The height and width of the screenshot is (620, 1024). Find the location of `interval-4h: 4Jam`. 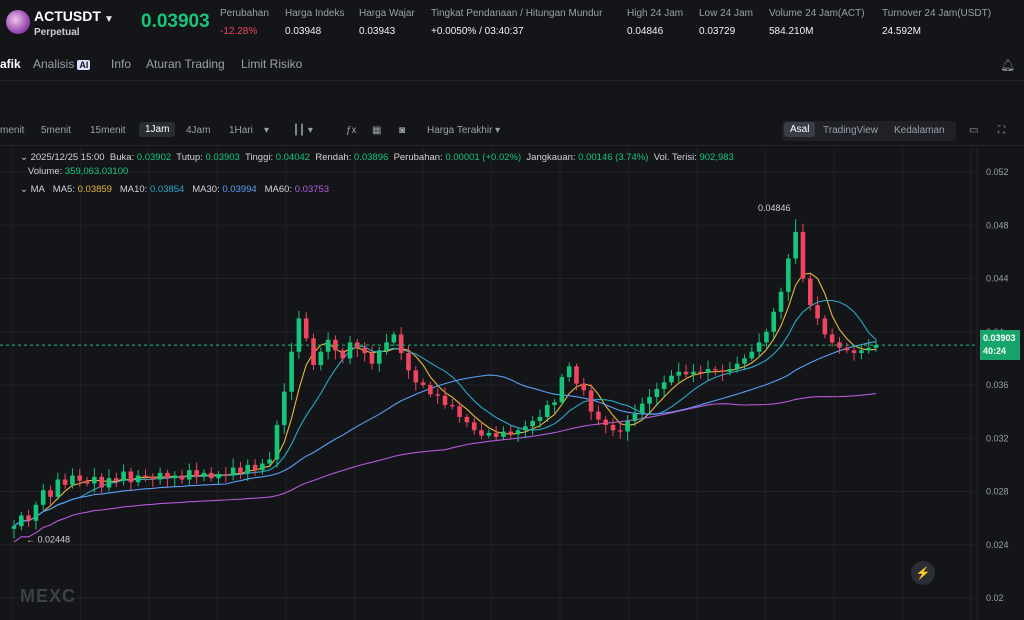

interval-4h: 4Jam is located at coordinates (198, 130).